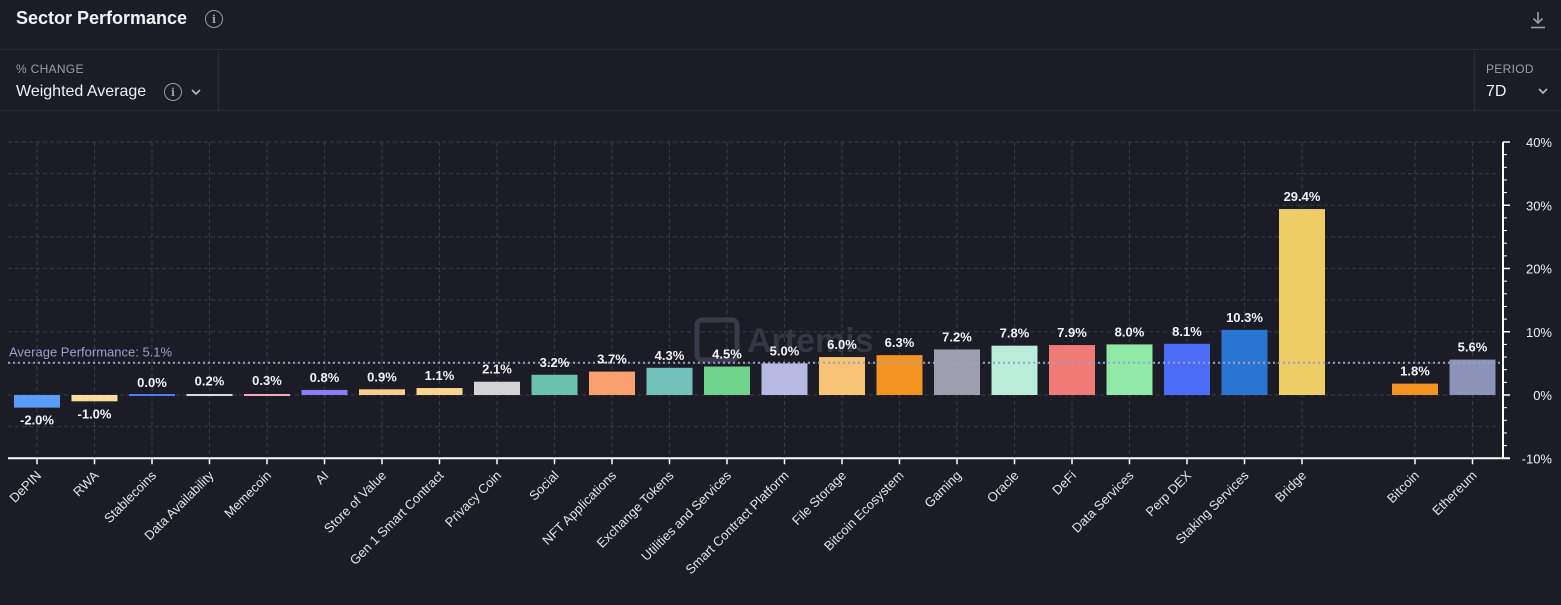 This screenshot has width=1561, height=605. Describe the element at coordinates (94, 398) in the screenshot. I see `bar-rwa` at that location.